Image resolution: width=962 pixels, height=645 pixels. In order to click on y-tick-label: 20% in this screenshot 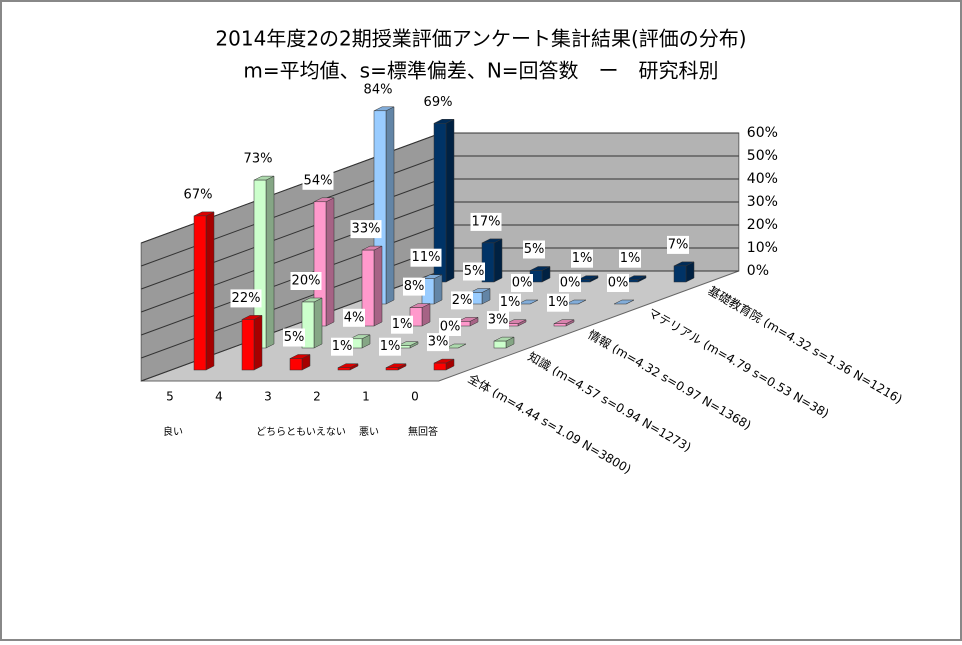, I will do `click(762, 225)`.